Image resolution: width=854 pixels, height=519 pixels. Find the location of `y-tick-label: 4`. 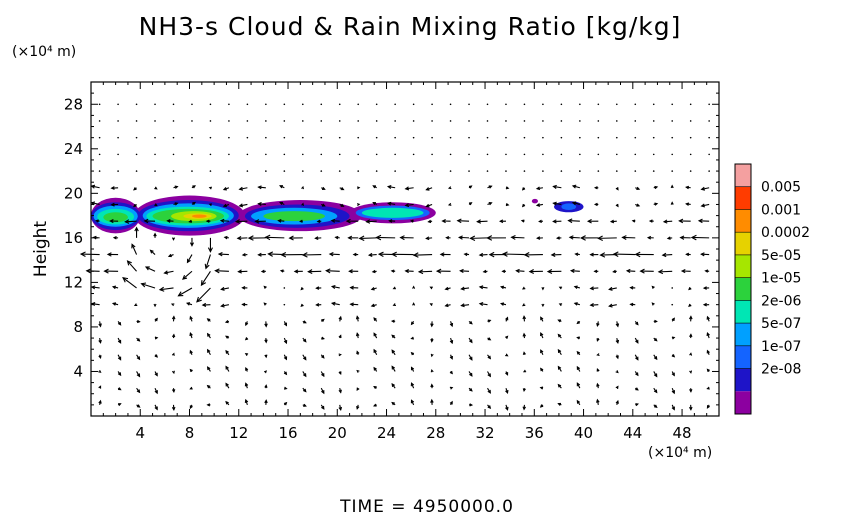

y-tick-label: 4 is located at coordinates (78, 371).